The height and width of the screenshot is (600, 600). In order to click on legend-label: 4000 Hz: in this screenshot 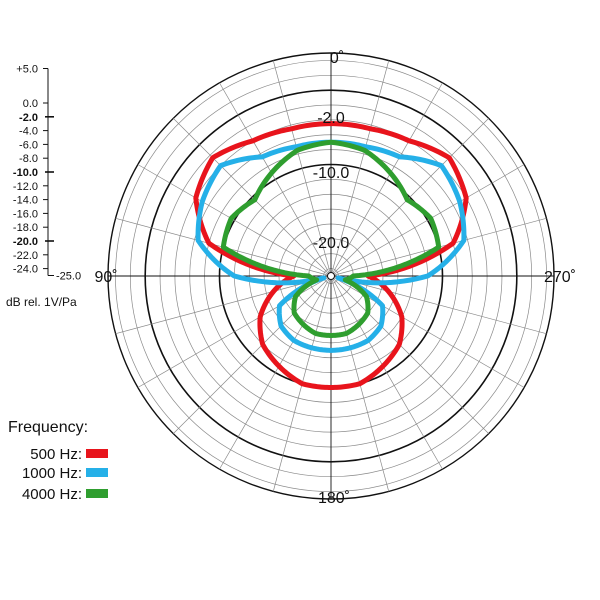, I will do `click(52, 494)`.